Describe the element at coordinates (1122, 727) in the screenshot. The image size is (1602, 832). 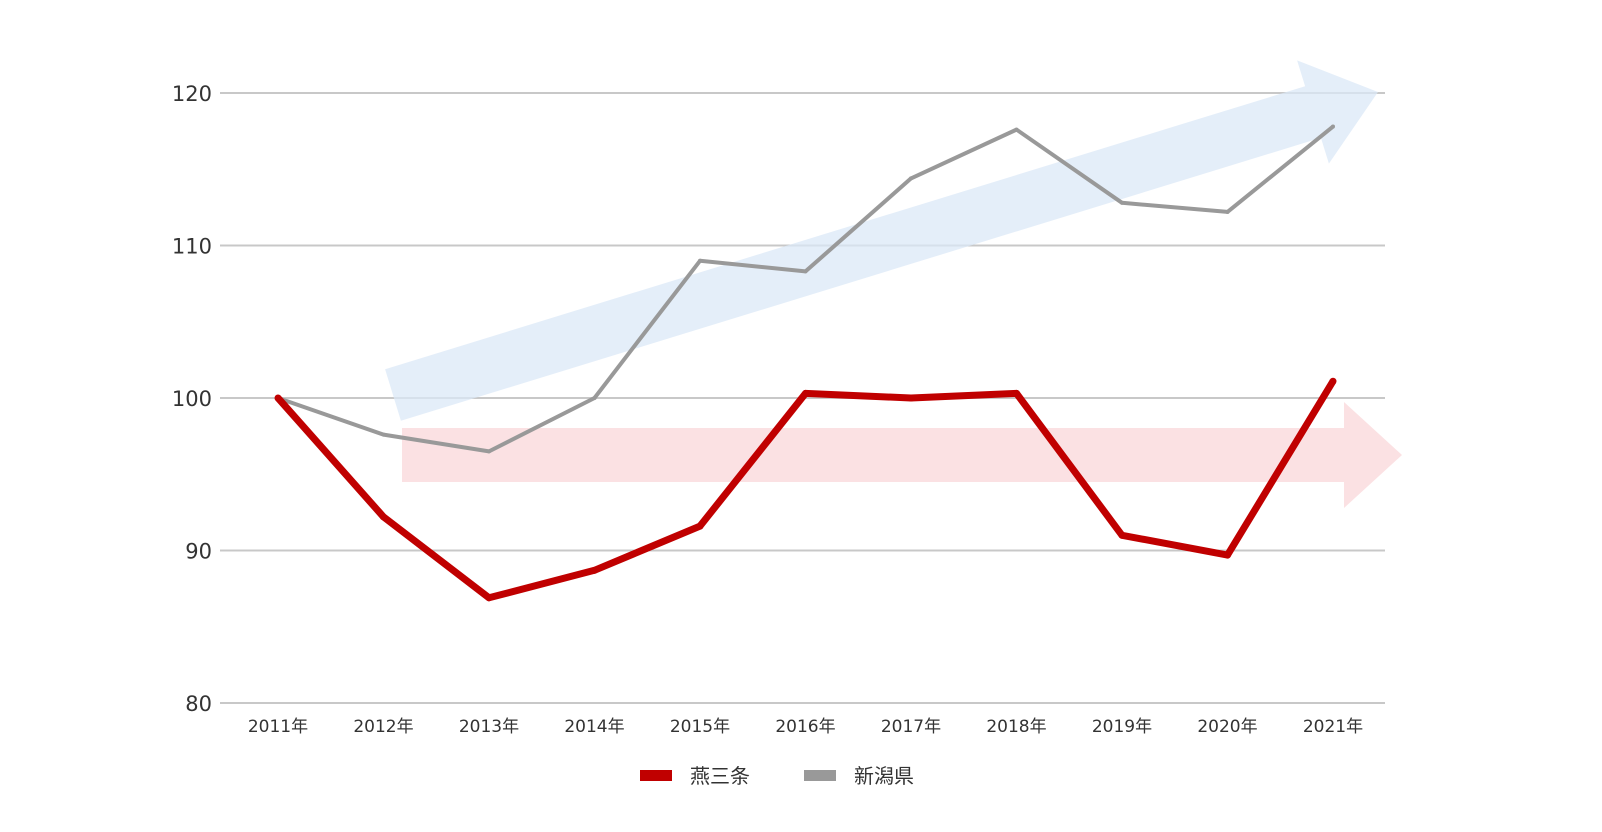
I see `x-tick-label: 2019年` at that location.